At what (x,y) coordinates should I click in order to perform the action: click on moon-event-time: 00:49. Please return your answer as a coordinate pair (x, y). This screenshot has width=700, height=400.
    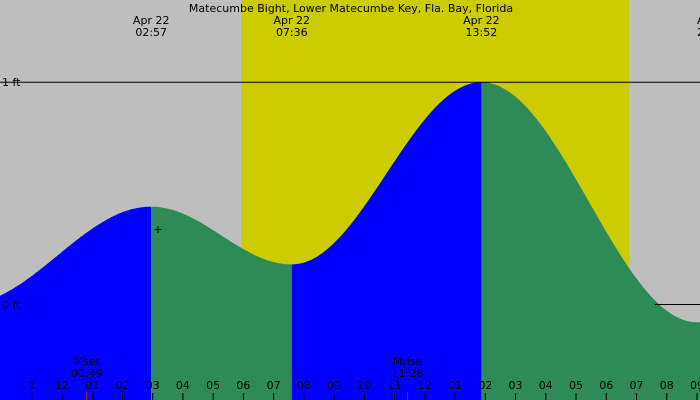
    Looking at the image, I should click on (87, 373).